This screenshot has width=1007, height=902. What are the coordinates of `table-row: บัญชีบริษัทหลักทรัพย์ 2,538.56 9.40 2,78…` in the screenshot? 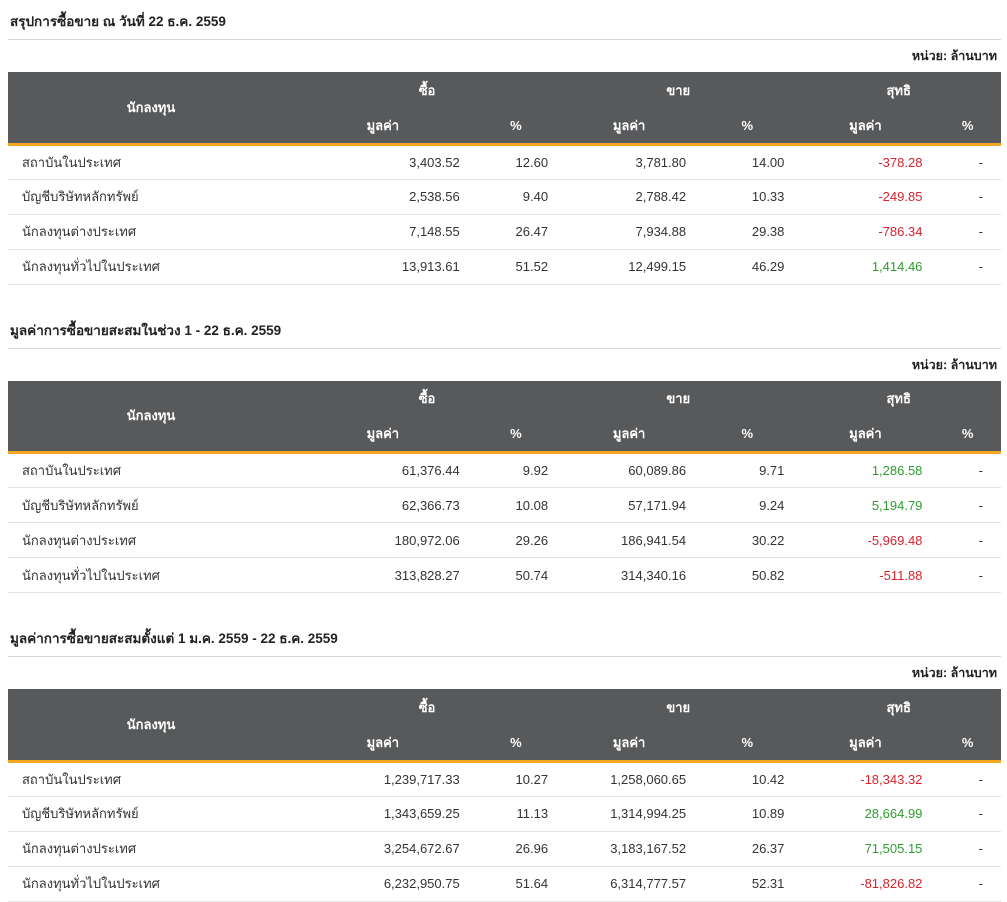 It's located at (504, 197).